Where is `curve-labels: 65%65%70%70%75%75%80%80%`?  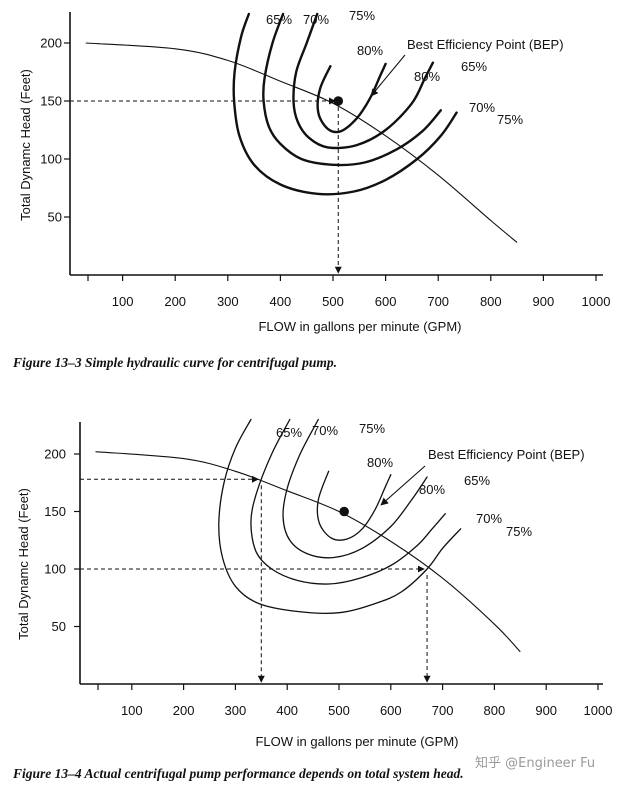 curve-labels: 65%65%70%70%75%75%80%80% is located at coordinates (394, 67).